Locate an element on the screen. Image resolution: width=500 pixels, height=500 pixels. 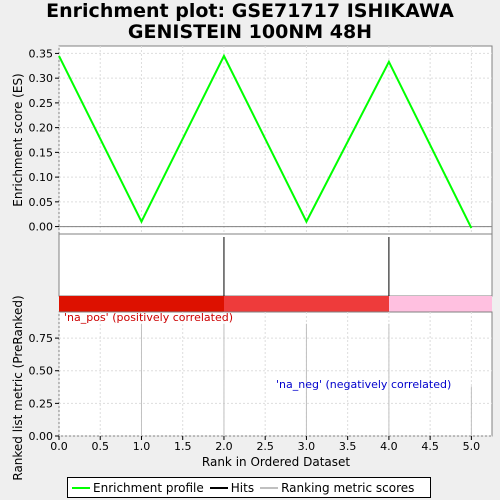
metric-y-tick-label: 0.25 is located at coordinates (41, 403).